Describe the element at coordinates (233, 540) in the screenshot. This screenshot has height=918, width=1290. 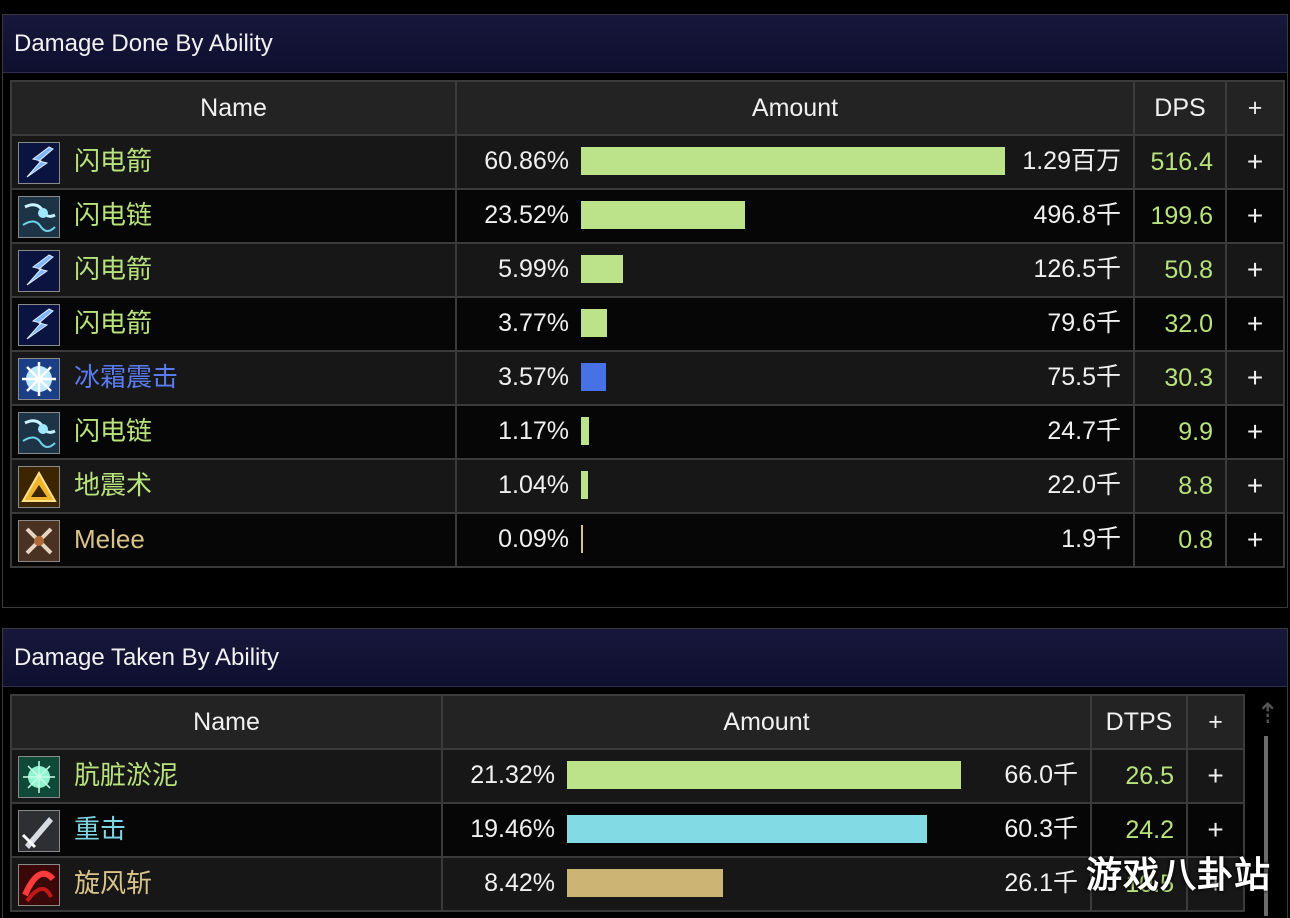
I see `ability-cell: Melee` at that location.